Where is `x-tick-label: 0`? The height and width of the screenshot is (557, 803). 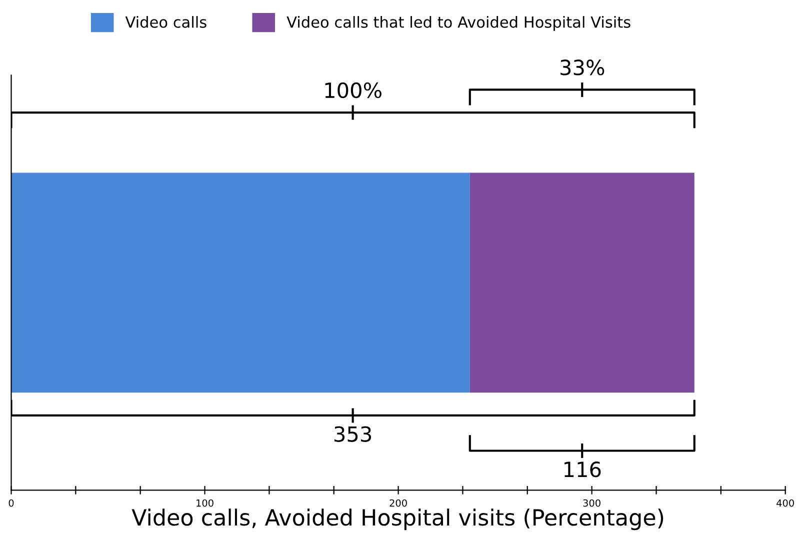 x-tick-label: 0 is located at coordinates (11, 503).